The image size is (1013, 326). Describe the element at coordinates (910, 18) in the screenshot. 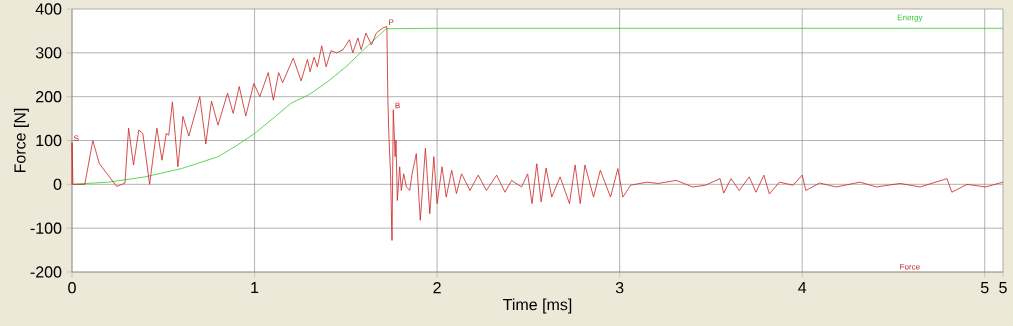

I see `series-label: Energy` at that location.